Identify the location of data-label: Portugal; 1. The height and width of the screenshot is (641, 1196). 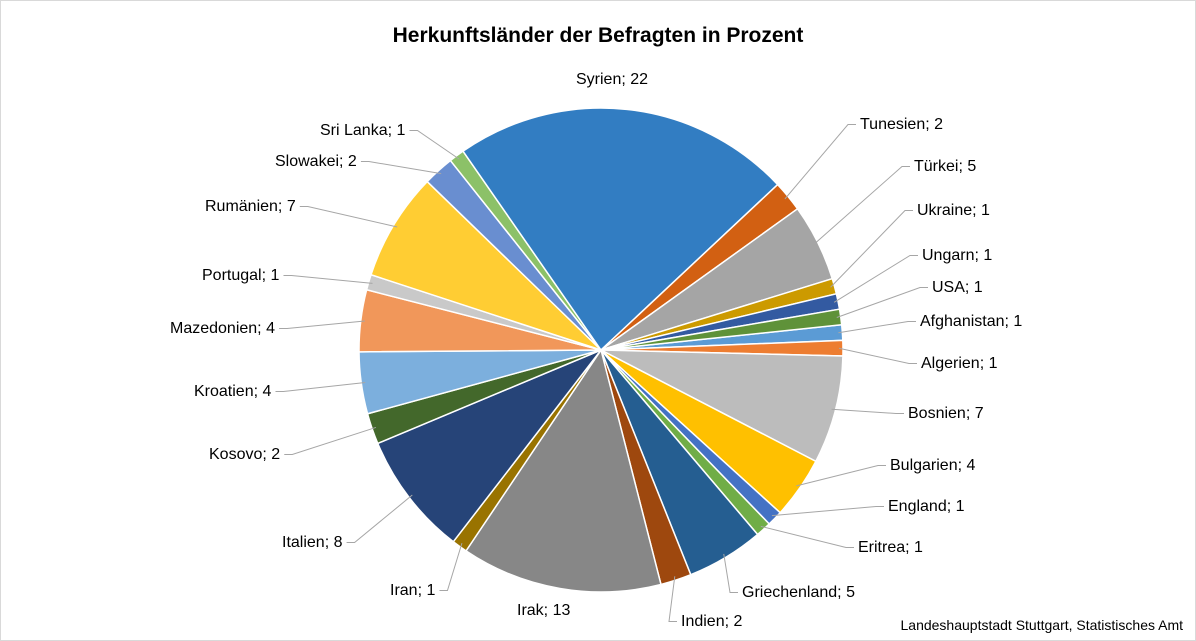
(240, 275).